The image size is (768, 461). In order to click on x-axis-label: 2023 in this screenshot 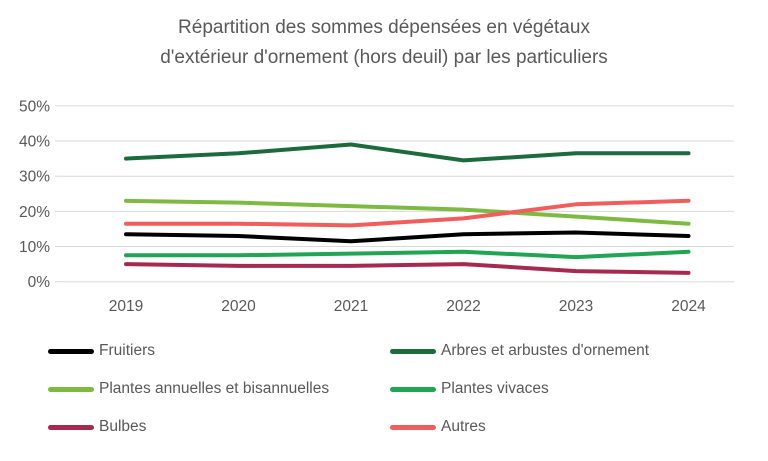, I will do `click(576, 306)`.